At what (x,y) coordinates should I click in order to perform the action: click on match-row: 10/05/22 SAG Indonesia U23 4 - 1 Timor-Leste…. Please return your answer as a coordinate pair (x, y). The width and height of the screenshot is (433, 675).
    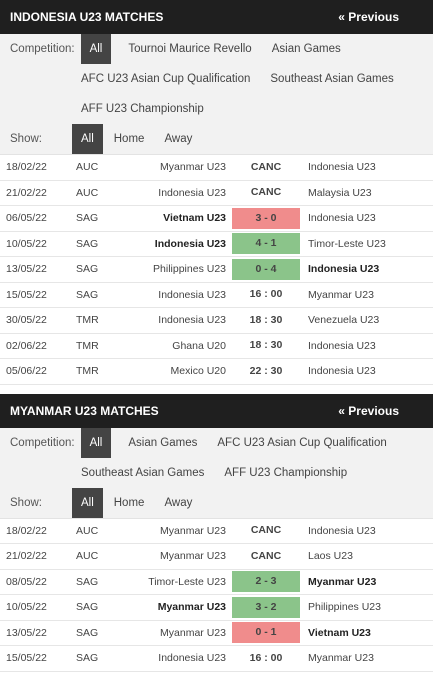
    Looking at the image, I should click on (216, 244).